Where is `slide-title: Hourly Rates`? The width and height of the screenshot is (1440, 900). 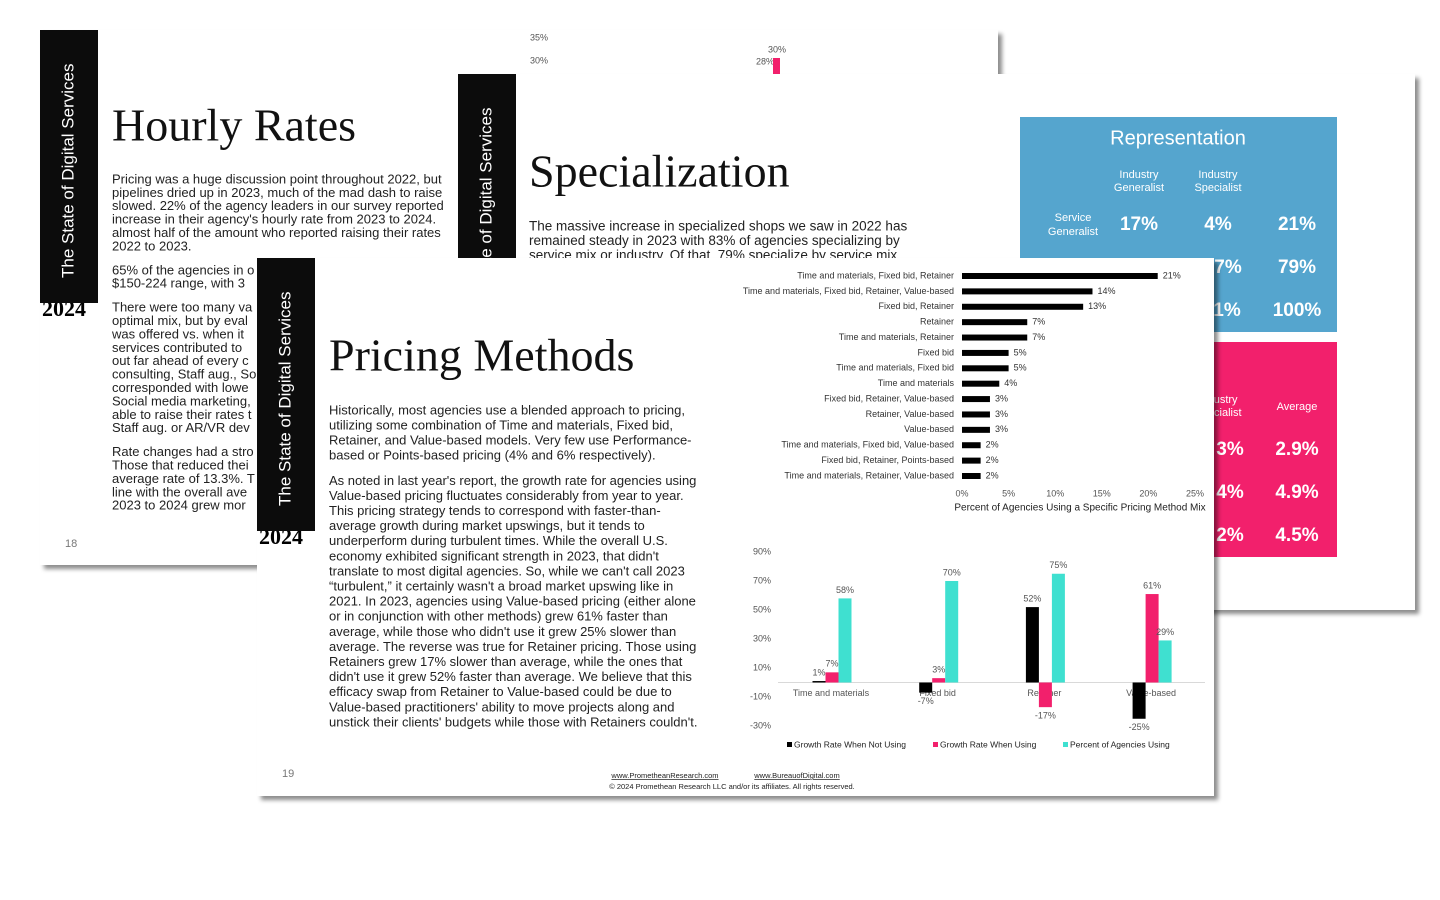 slide-title: Hourly Rates is located at coordinates (234, 125).